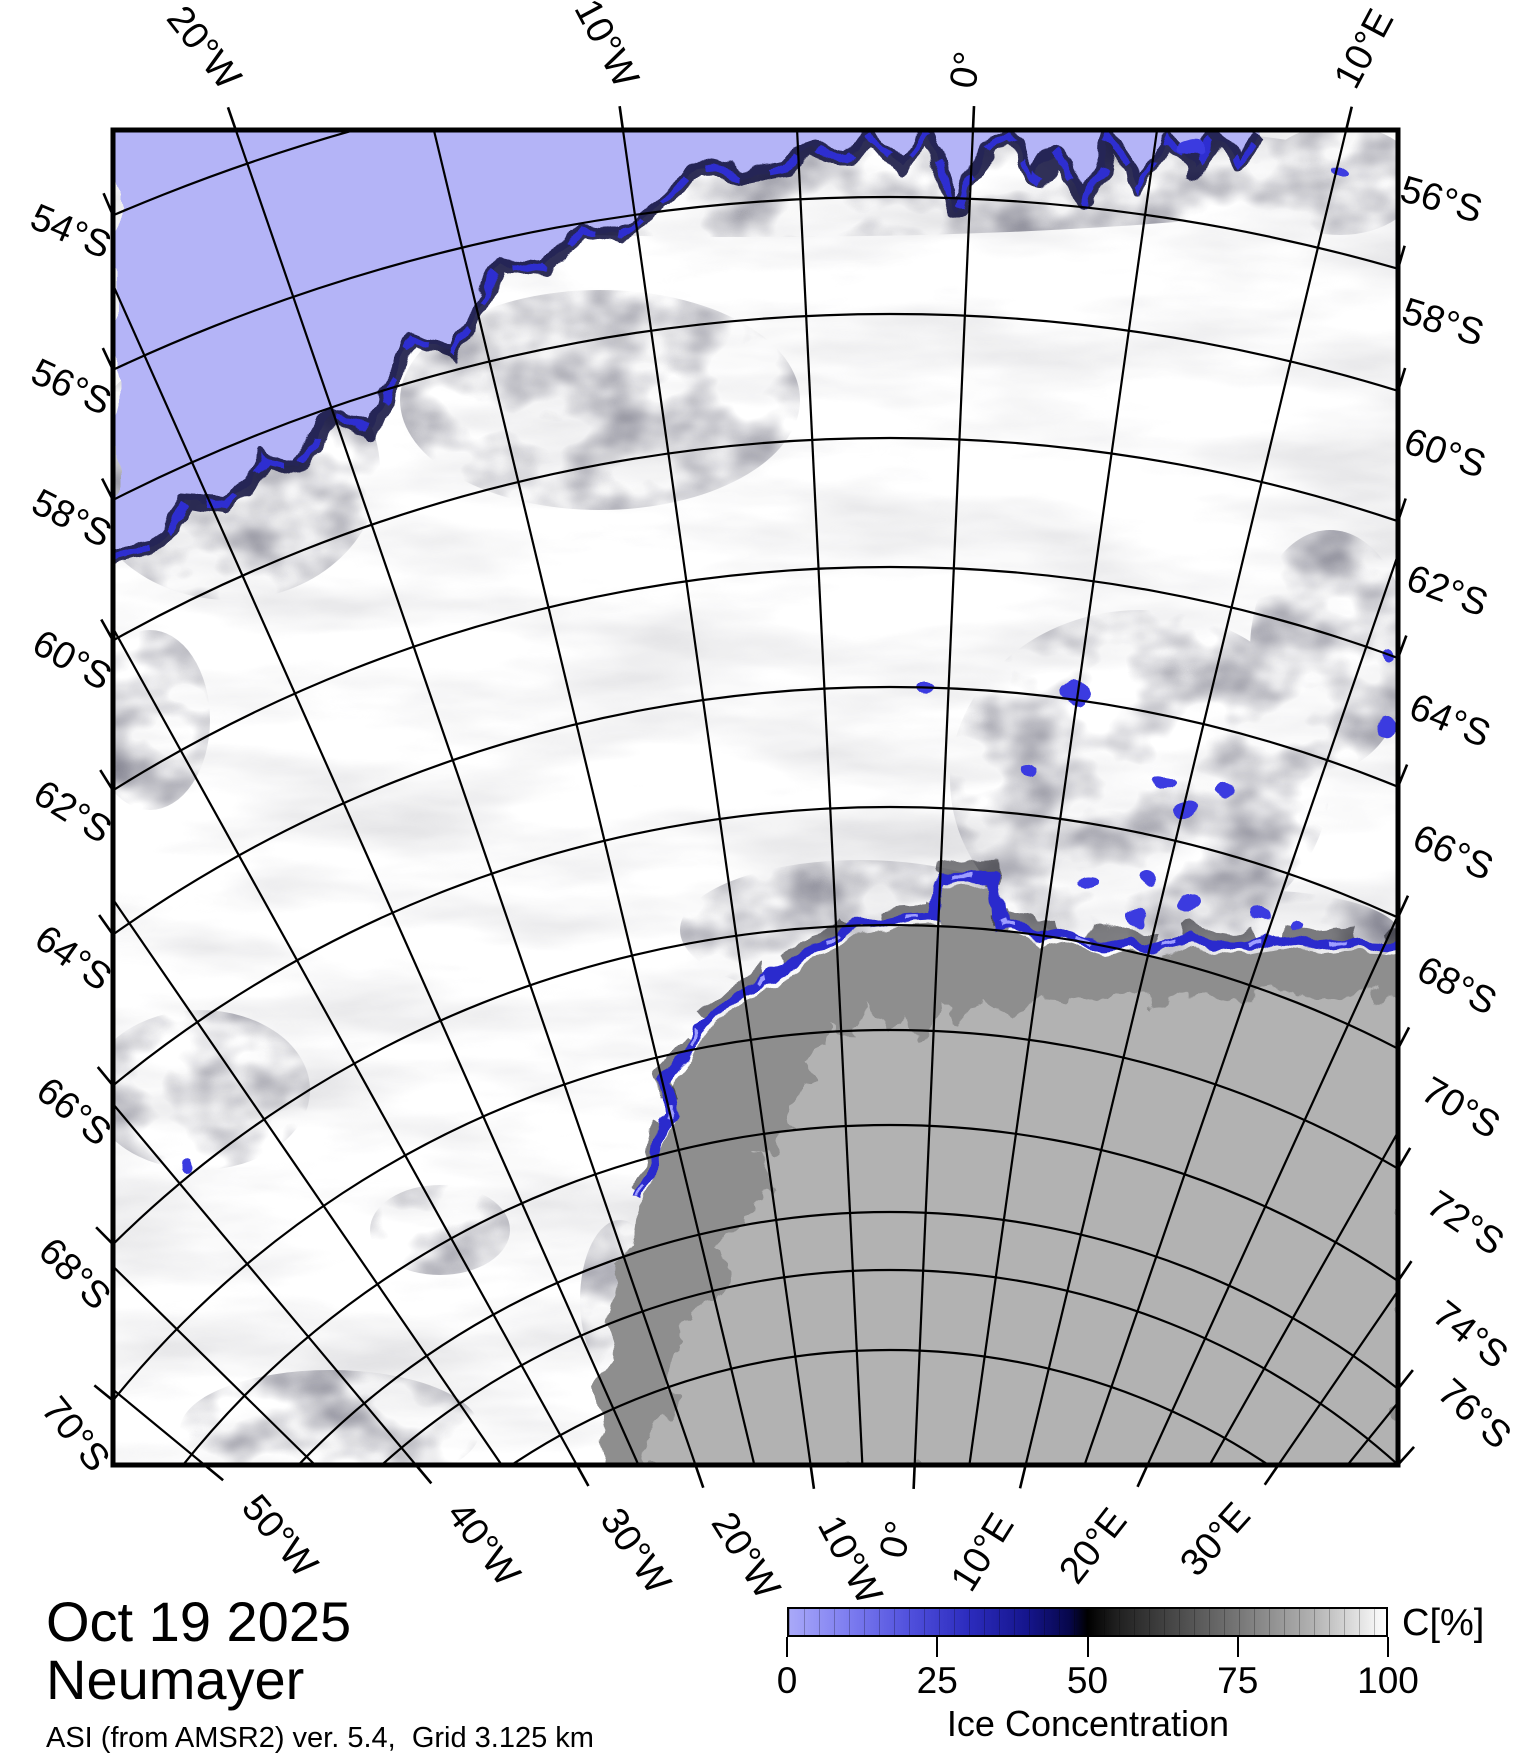 This screenshot has height=1758, width=1518. I want to click on lon-label-top: 20°W, so click(203, 49).